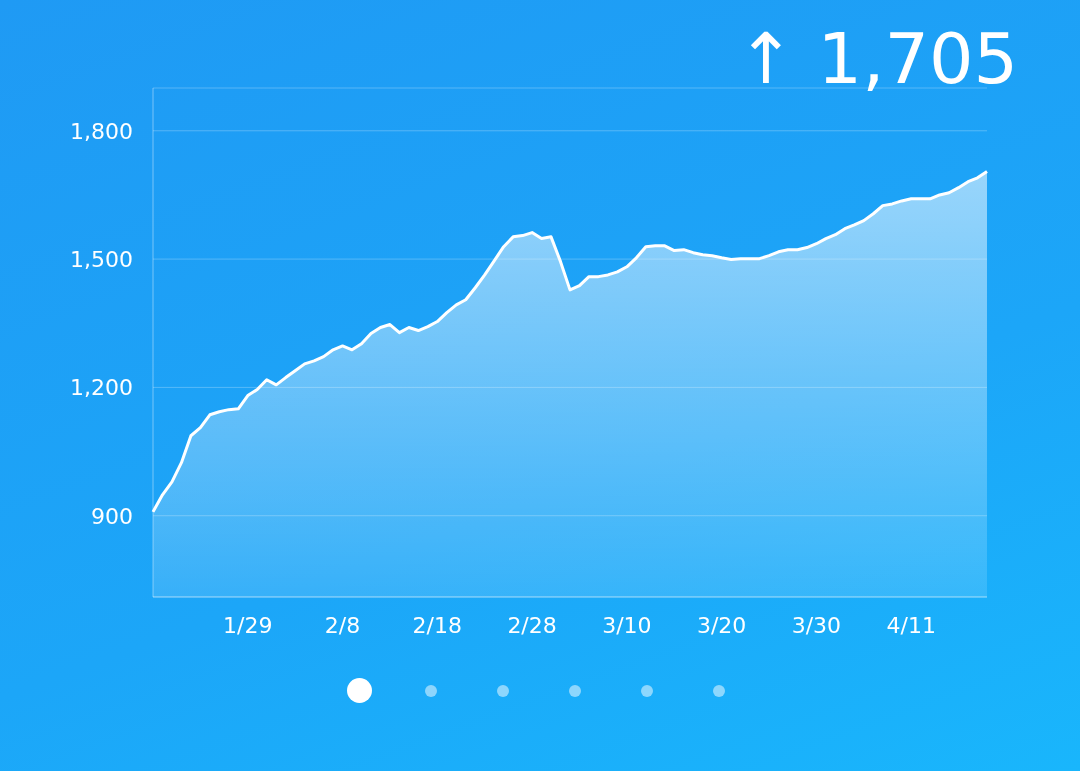 The width and height of the screenshot is (1080, 771). I want to click on x-tick-label: 3/30, so click(816, 625).